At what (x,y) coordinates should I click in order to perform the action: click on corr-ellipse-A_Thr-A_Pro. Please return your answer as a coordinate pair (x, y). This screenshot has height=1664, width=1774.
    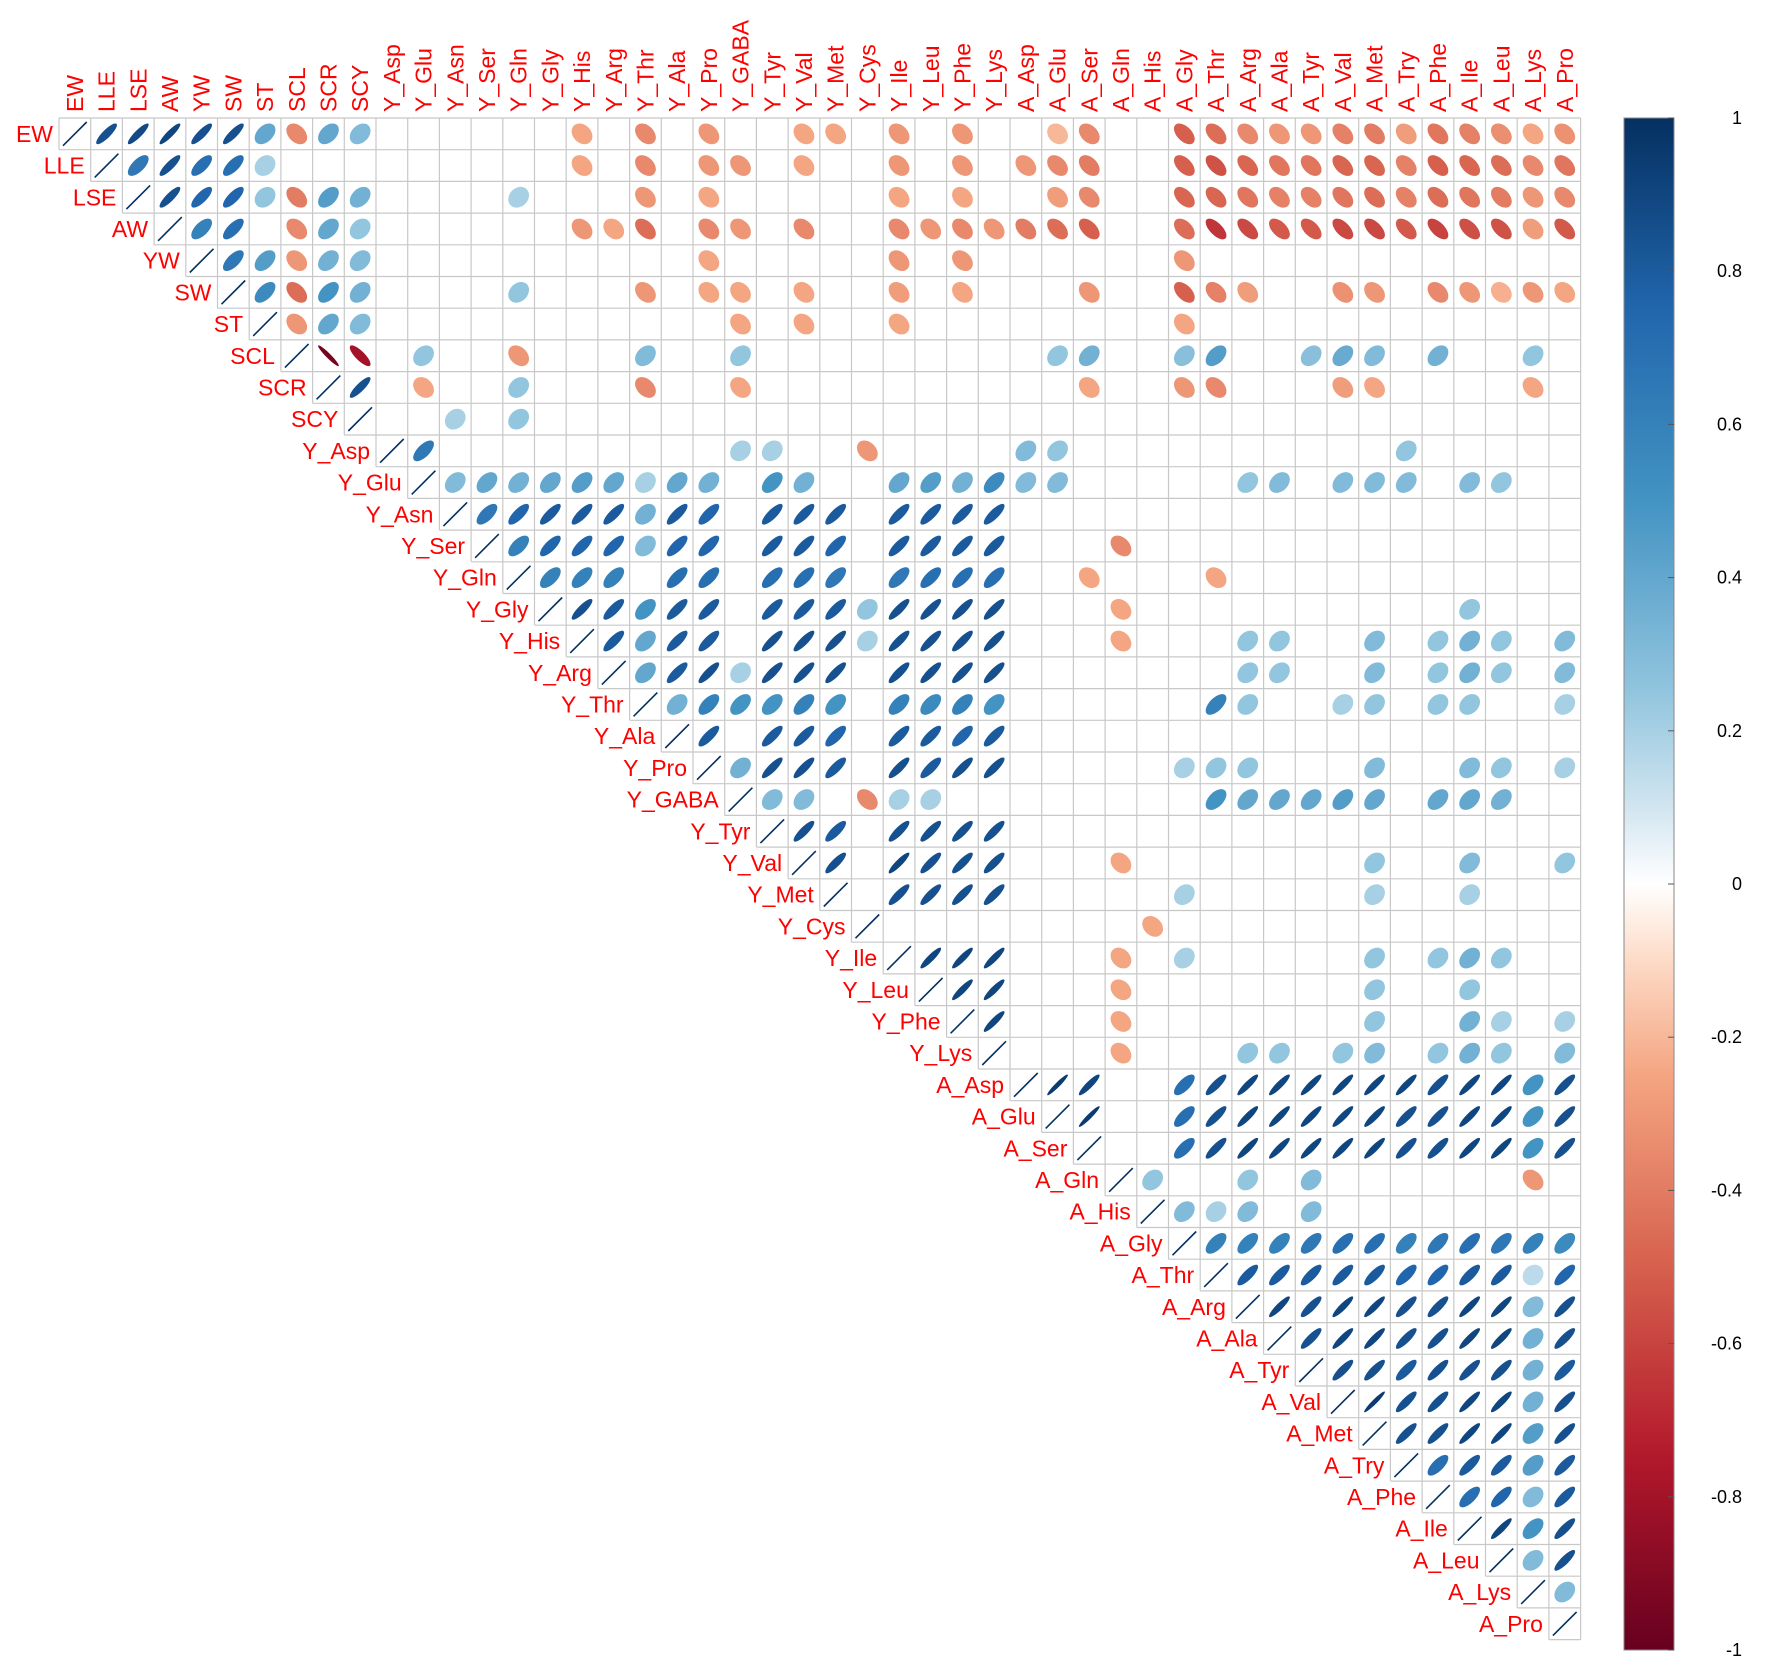
    Looking at the image, I should click on (1565, 1275).